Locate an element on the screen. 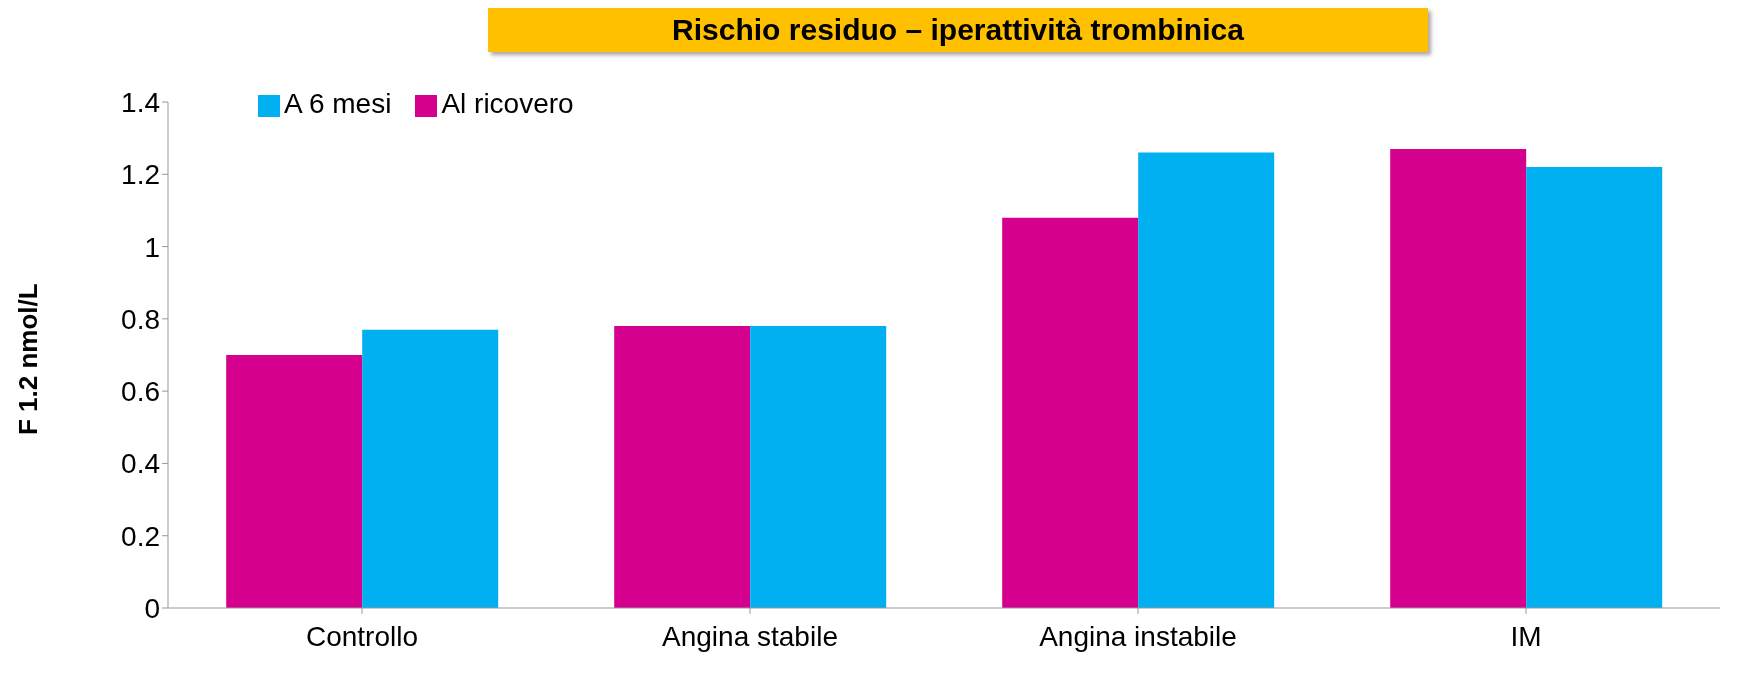  y-tick-label: 0 is located at coordinates (152, 608).